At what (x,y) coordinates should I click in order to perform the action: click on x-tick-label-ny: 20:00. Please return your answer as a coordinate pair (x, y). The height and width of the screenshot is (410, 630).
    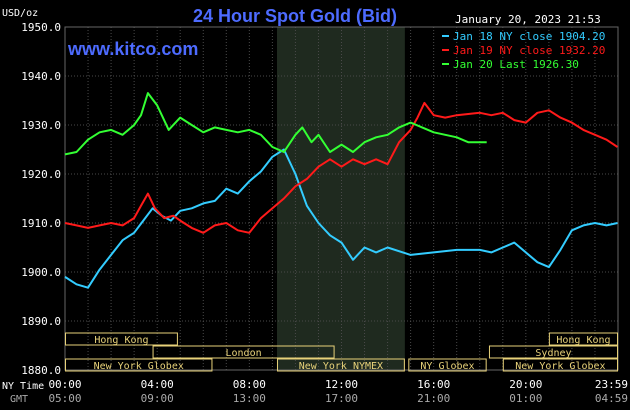
    Looking at the image, I should click on (525, 384).